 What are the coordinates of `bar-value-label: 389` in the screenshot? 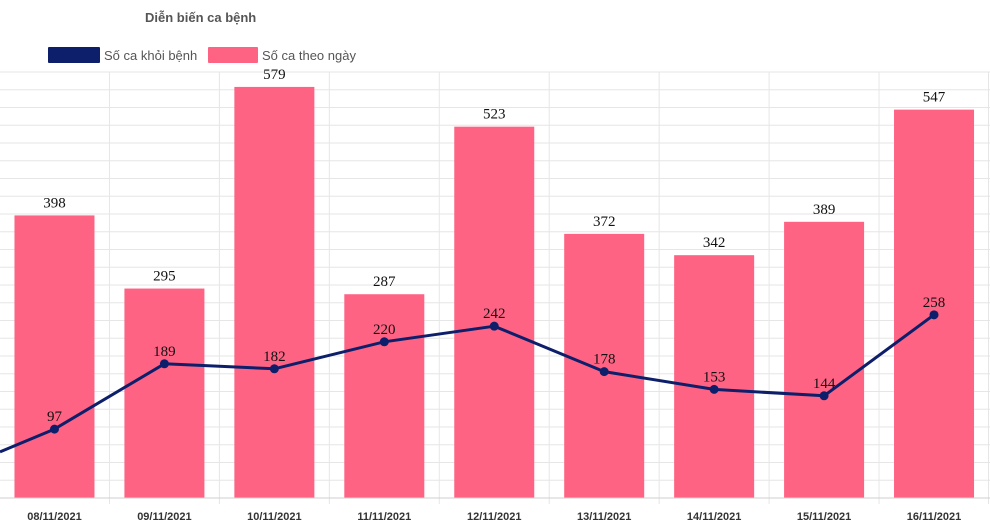 It's located at (824, 210).